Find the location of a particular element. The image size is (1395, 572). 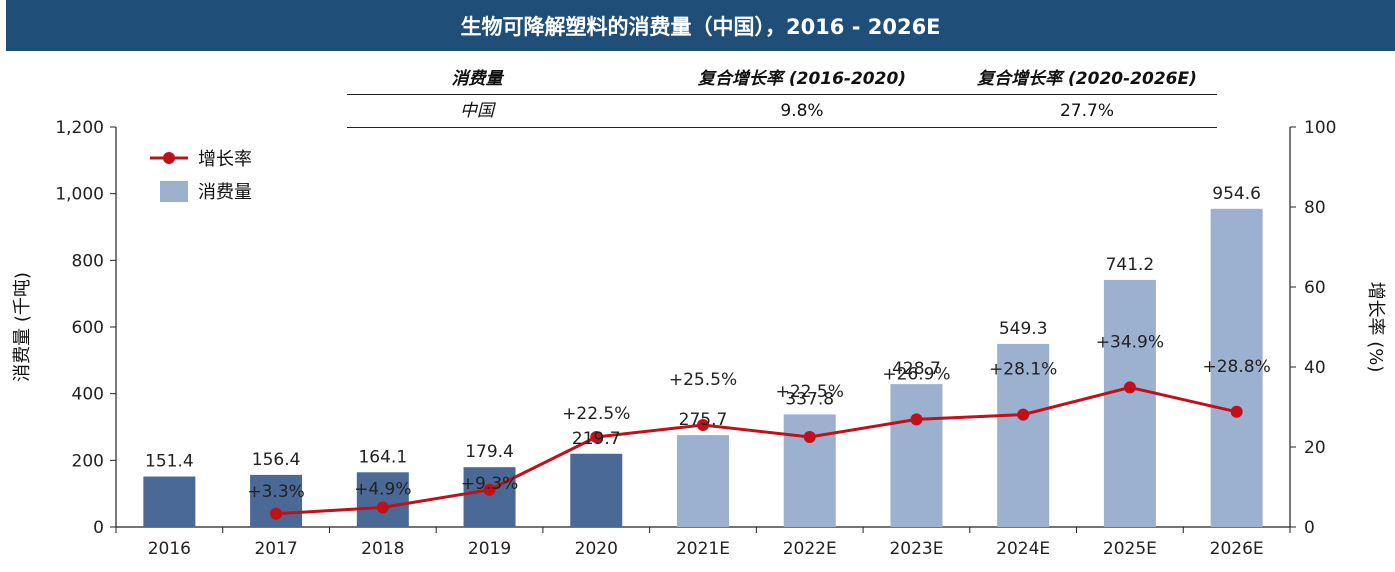

legend-bar-swatch is located at coordinates (174, 191).